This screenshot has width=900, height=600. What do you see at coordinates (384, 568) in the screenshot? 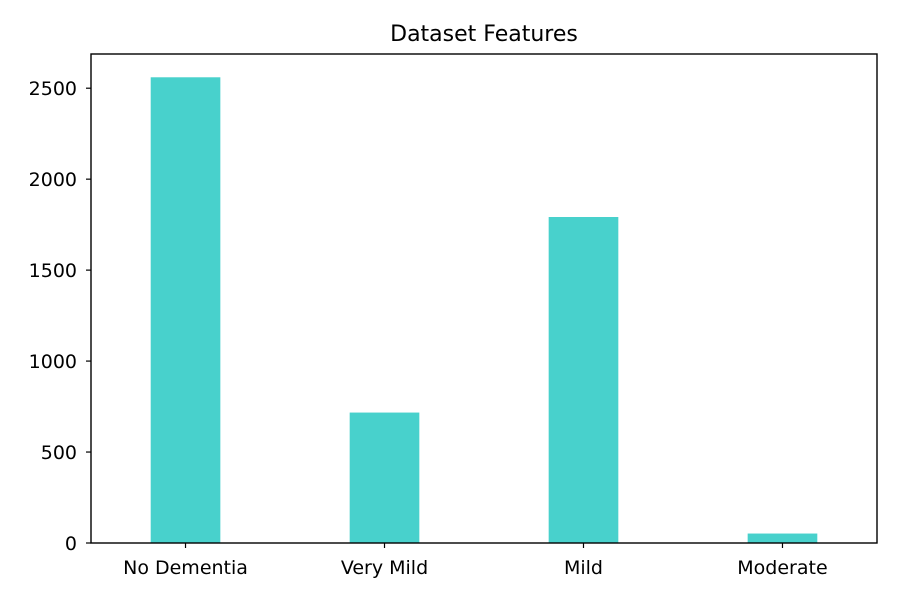
I see `x-tick-label: Very Mild` at bounding box center [384, 568].